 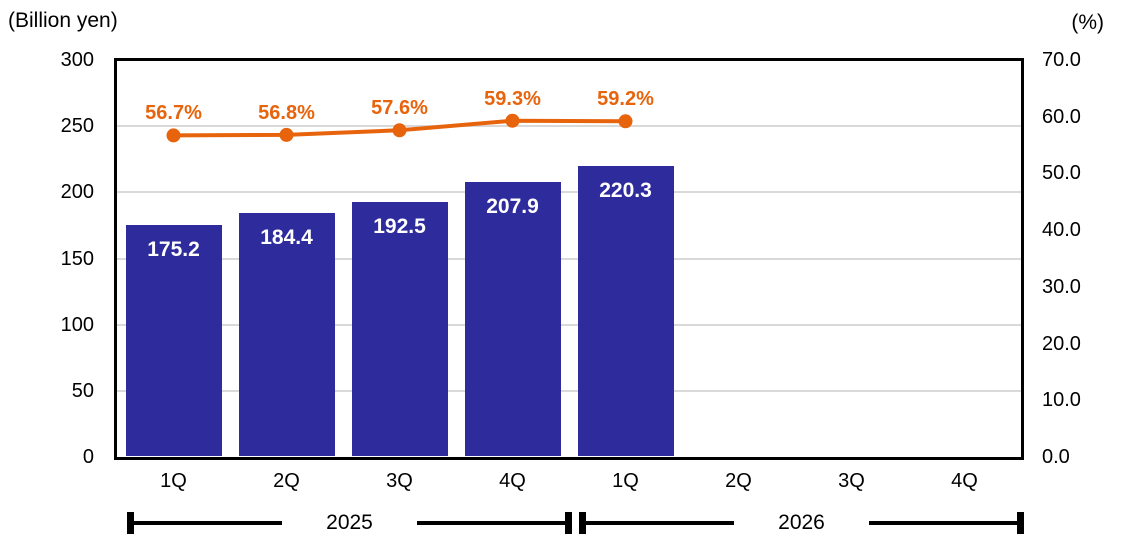 I want to click on right-axis-tick-label: 40.0, so click(x=1061, y=230).